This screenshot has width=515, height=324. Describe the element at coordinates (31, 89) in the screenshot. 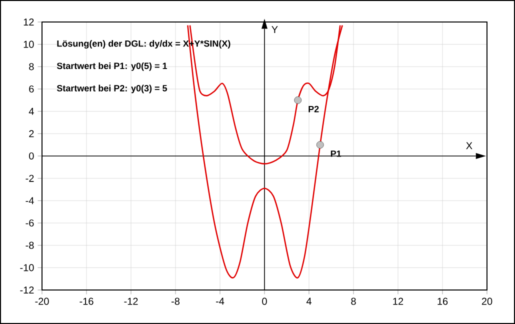

I see `y-tick-label: 6` at that location.